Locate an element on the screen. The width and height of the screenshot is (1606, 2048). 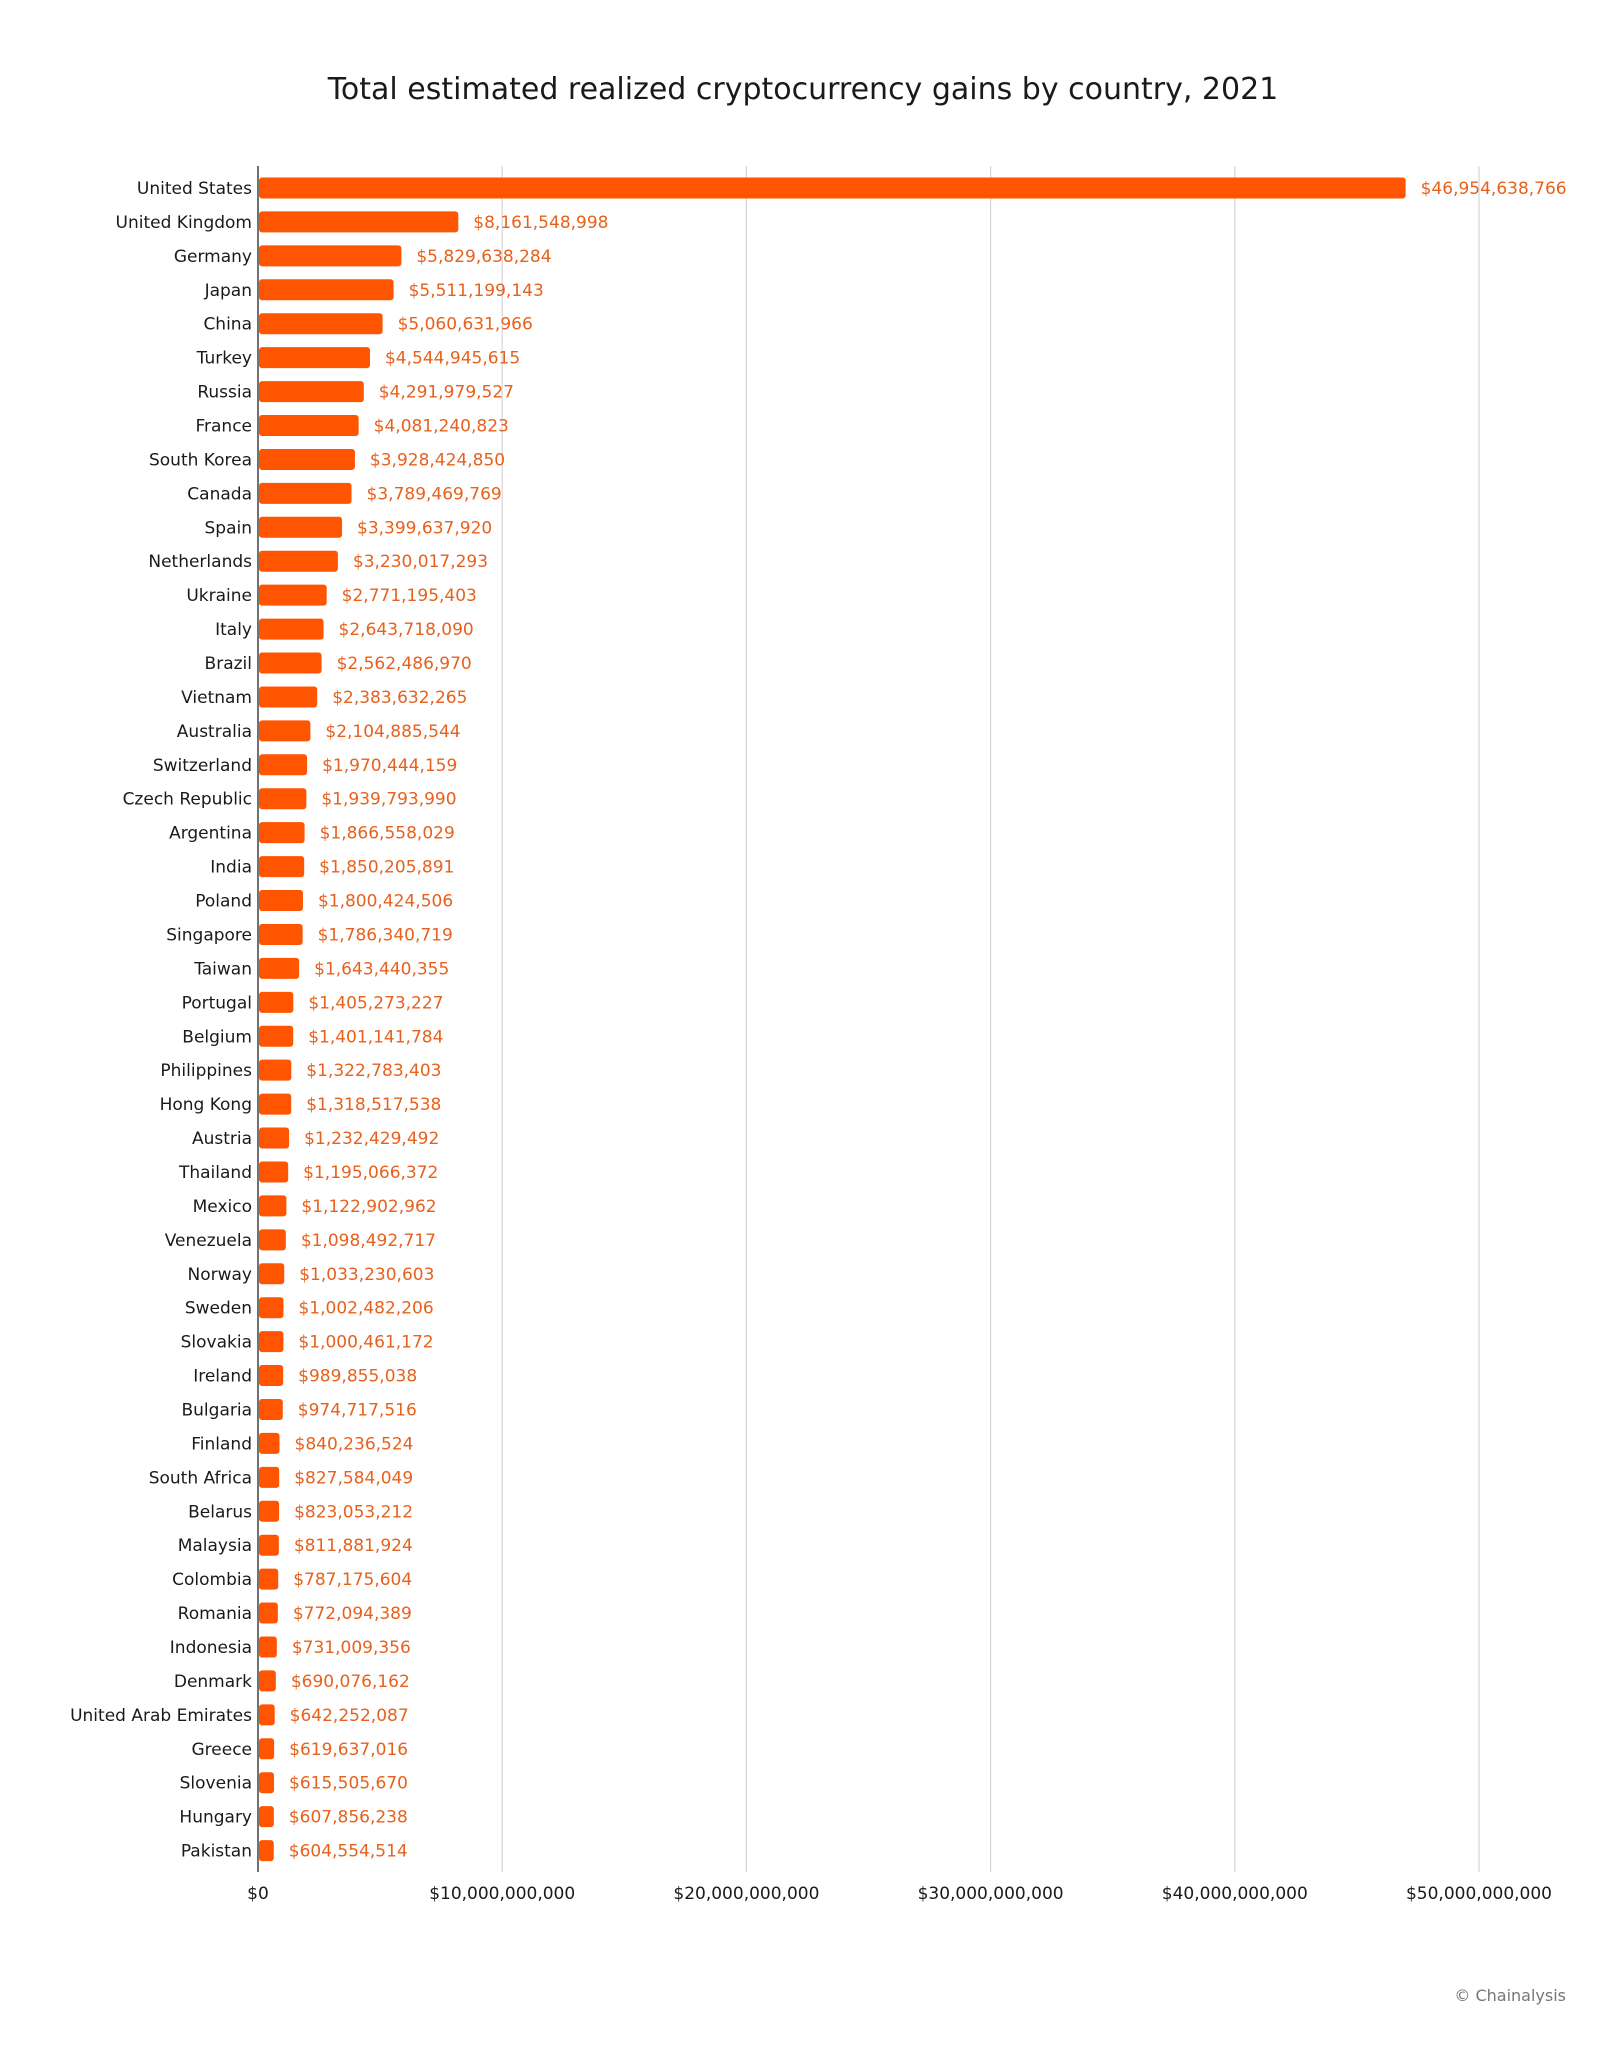
x-tick-label: $40,000,000,000 is located at coordinates (1235, 1894).